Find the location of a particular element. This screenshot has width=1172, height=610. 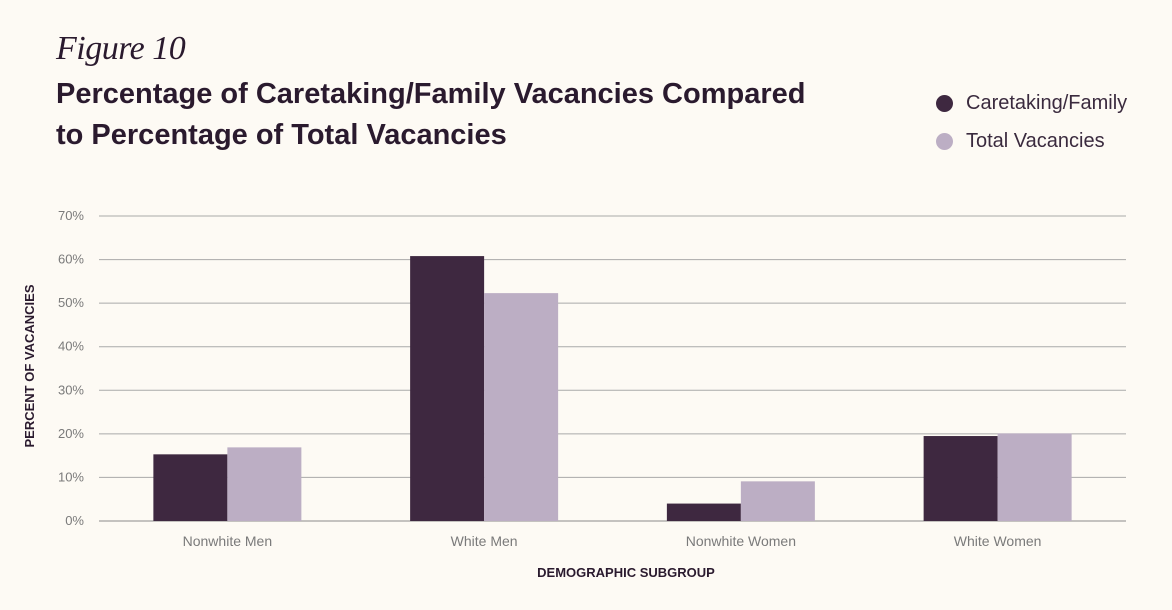

legend-label-caretaking: Caretaking/Family is located at coordinates (1047, 102).